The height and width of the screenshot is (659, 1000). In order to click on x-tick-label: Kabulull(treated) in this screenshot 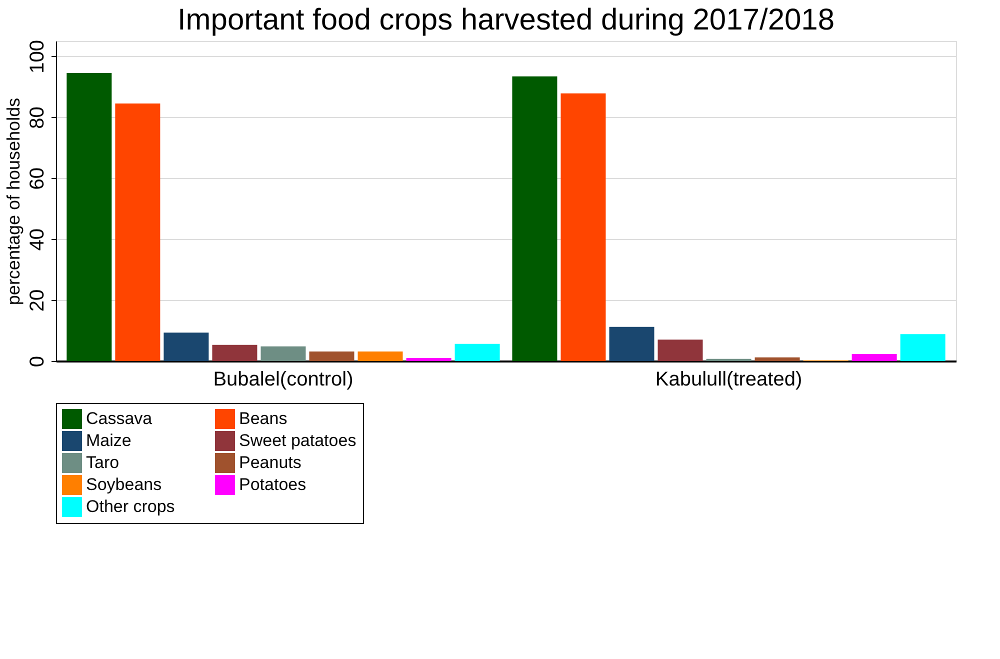, I will do `click(728, 379)`.